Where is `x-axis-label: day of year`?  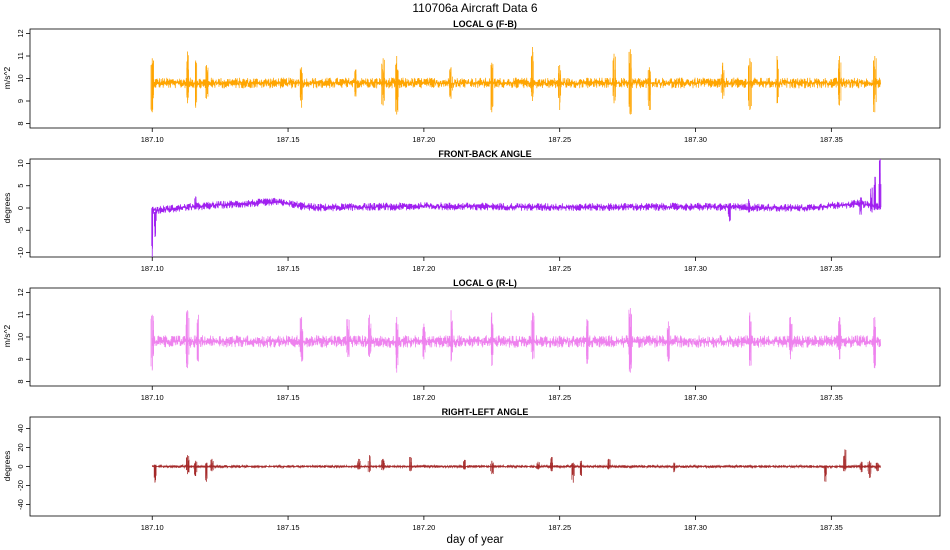
x-axis-label: day of year is located at coordinates (475, 540).